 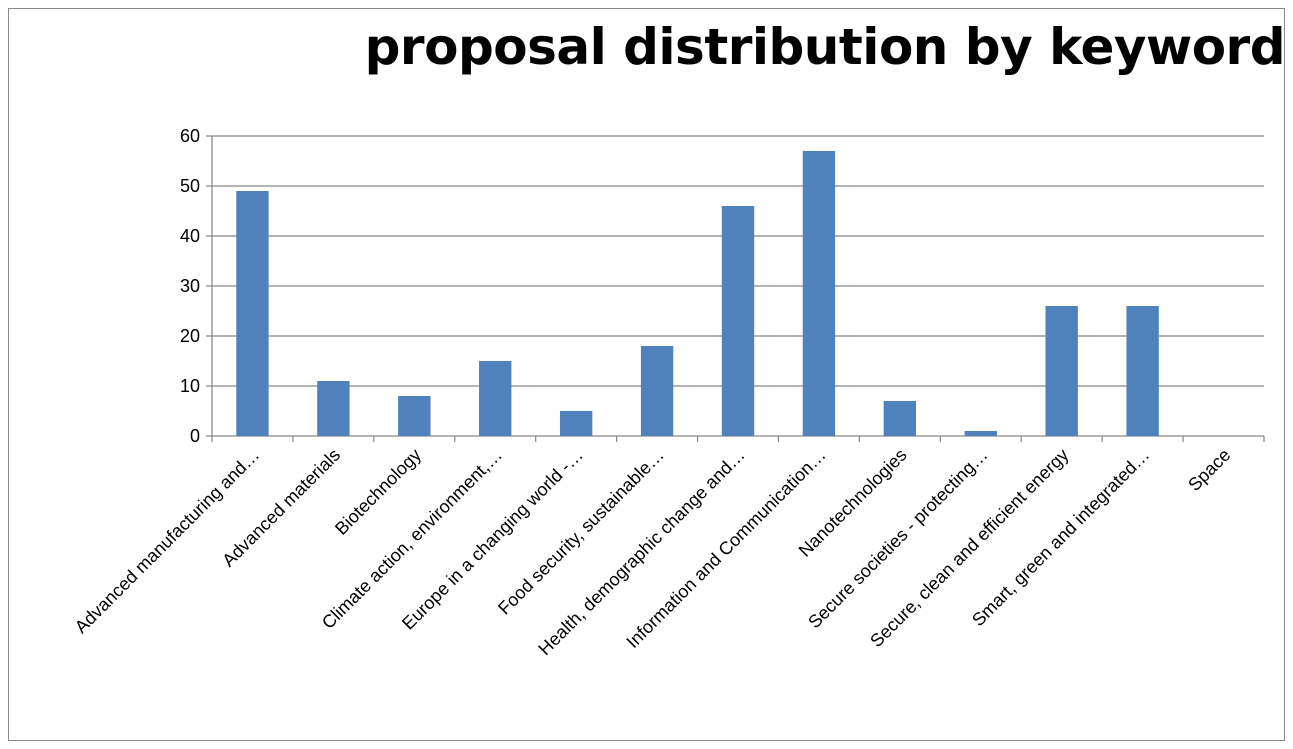 I want to click on y-tick-label: 0, so click(x=195, y=436).